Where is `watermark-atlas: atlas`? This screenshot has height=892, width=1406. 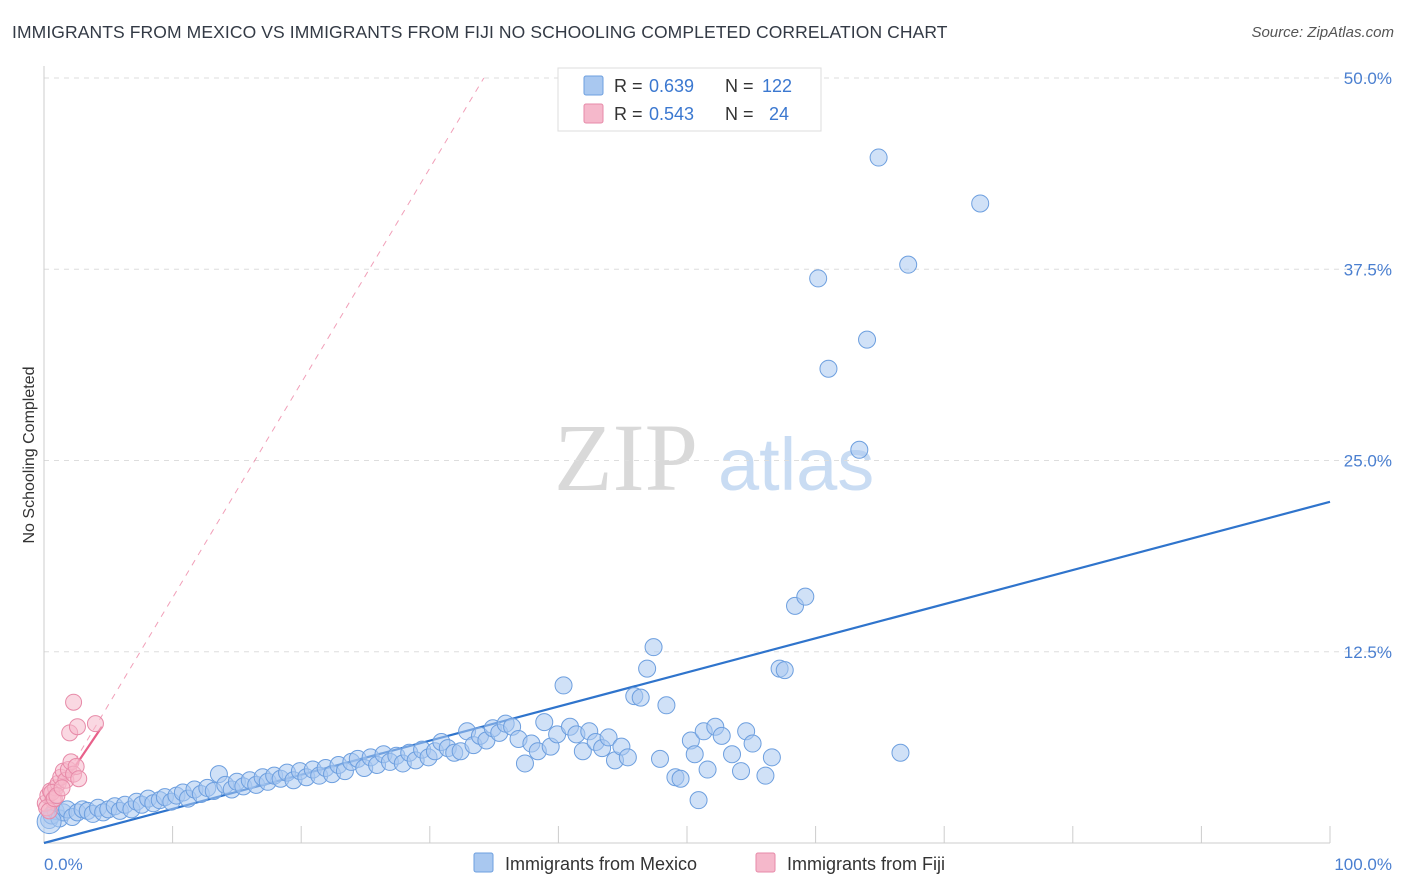
watermark-atlas: atlas is located at coordinates (796, 464).